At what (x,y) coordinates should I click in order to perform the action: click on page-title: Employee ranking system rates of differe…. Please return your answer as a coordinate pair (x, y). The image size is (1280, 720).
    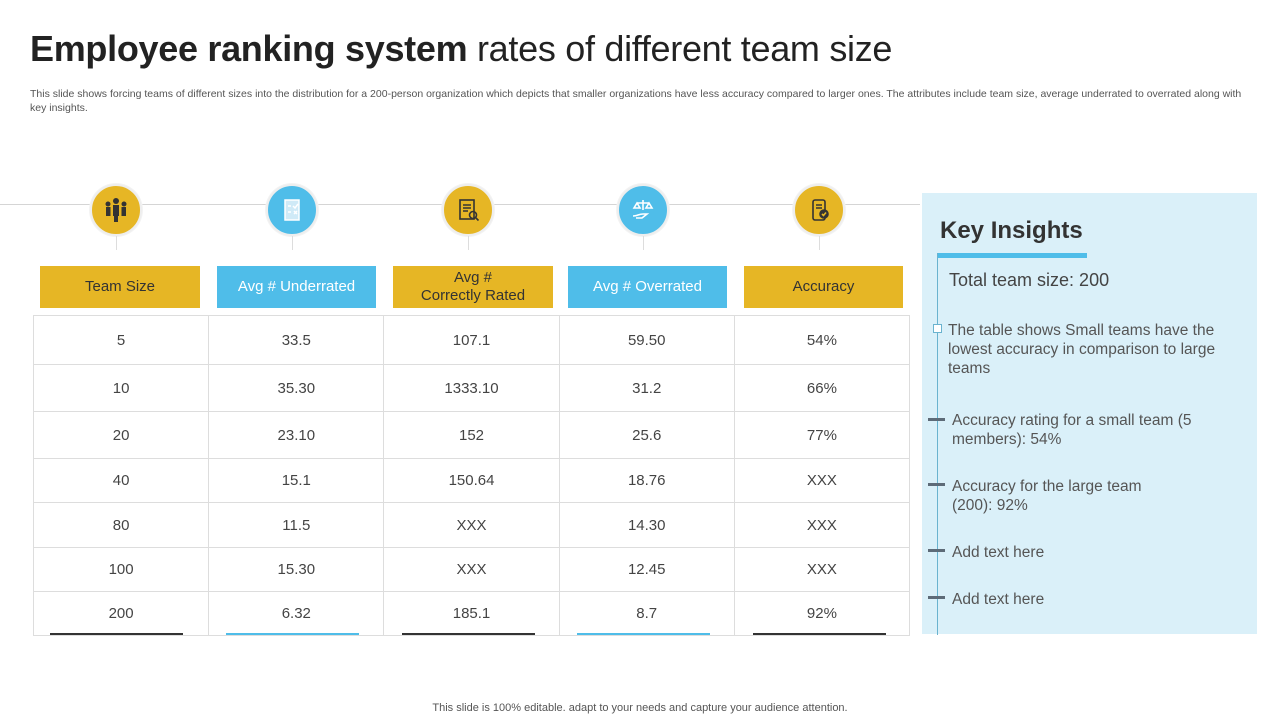
    Looking at the image, I should click on (461, 48).